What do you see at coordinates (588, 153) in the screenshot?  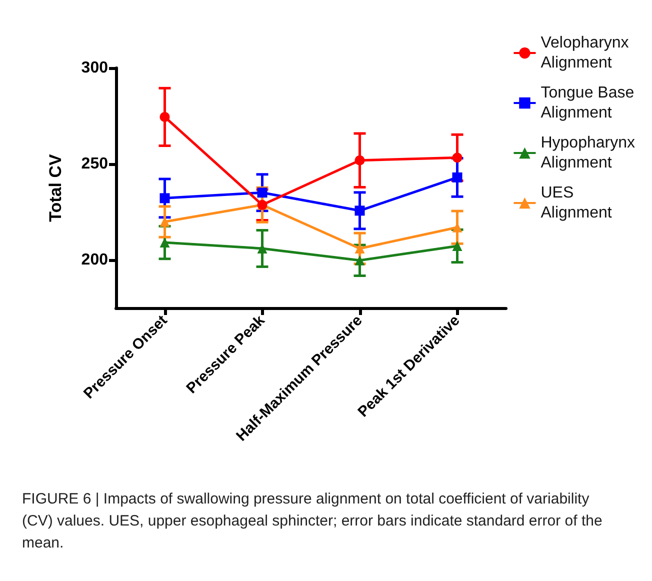 I see `legend-label: Hypopharynx Alignment` at bounding box center [588, 153].